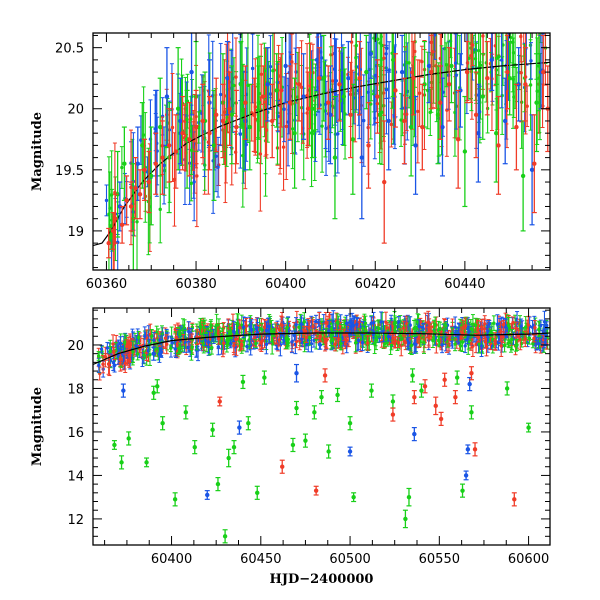 The width and height of the screenshot is (600, 600). What do you see at coordinates (285, 284) in the screenshot?
I see `x-tick-label: 60400` at bounding box center [285, 284].